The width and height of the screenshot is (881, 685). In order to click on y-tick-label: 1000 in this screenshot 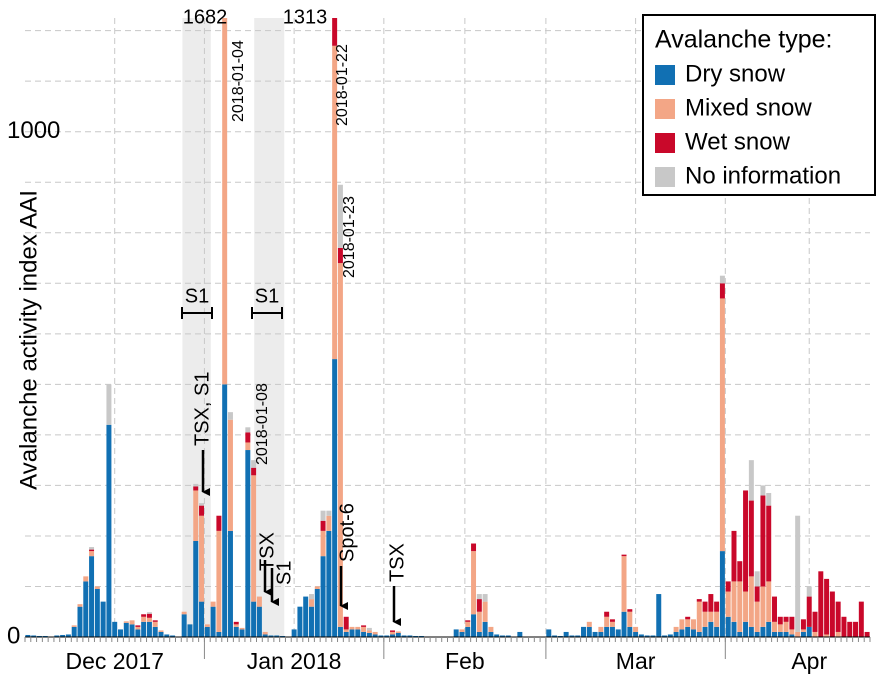, I will do `click(33, 130)`.